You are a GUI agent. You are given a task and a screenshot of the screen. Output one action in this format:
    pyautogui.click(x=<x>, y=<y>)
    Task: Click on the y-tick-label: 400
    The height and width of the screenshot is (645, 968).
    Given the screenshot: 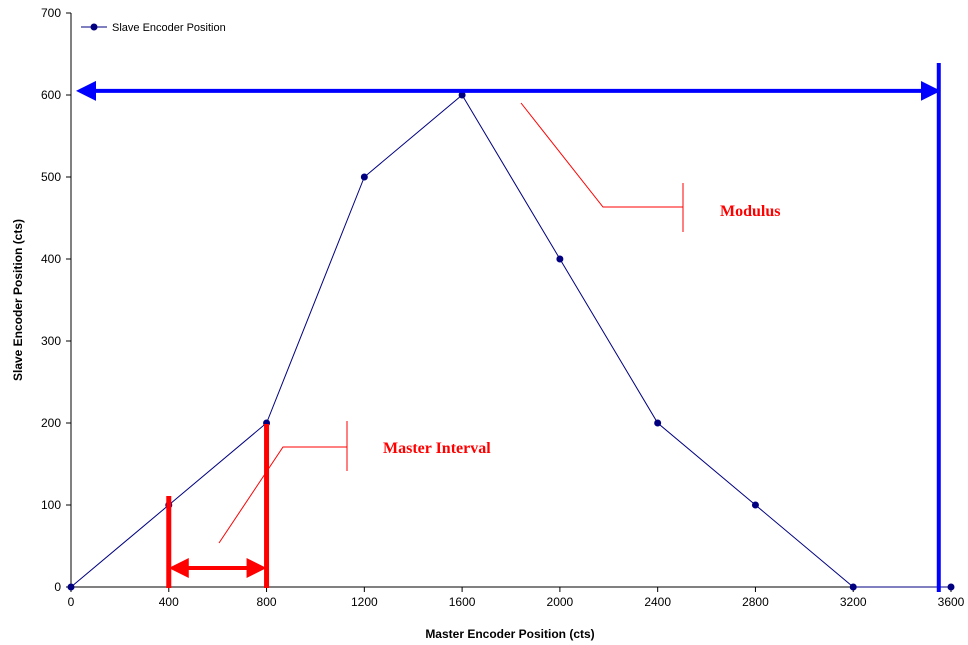 What is the action you would take?
    pyautogui.click(x=51, y=259)
    